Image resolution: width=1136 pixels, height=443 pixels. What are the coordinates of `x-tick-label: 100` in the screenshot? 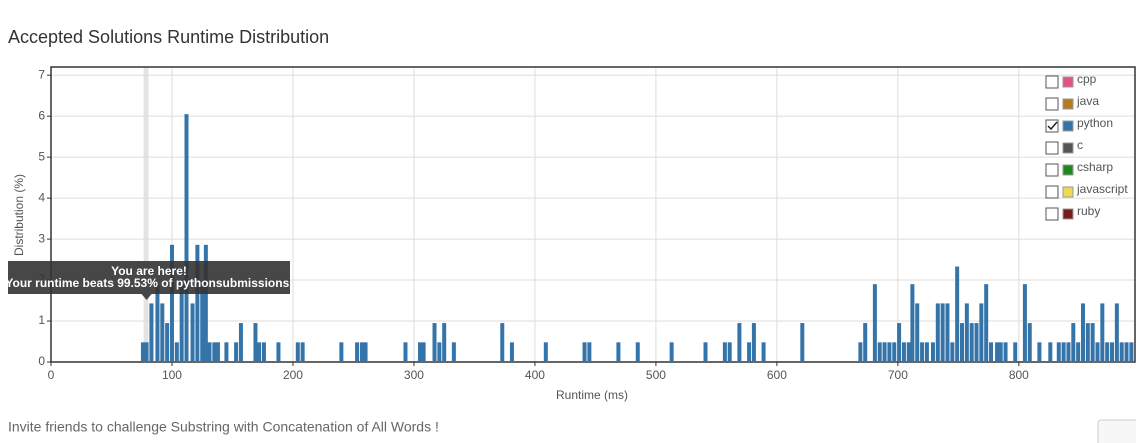 It's located at (172, 375).